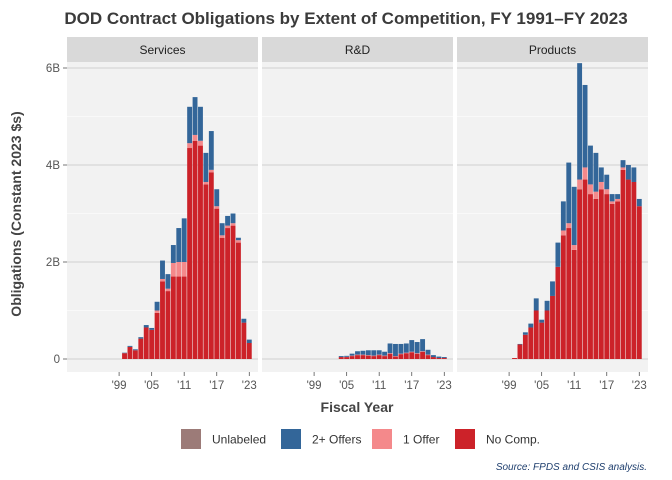 Image resolution: width=672 pixels, height=480 pixels. I want to click on bar-products-2023-no-comp, so click(639, 282).